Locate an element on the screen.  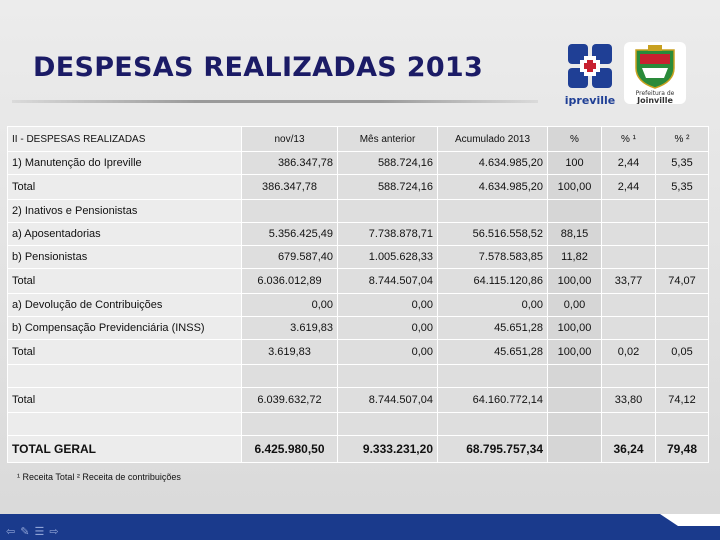
cell-previous-month: 7.738.878,71 is located at coordinates (387, 234).